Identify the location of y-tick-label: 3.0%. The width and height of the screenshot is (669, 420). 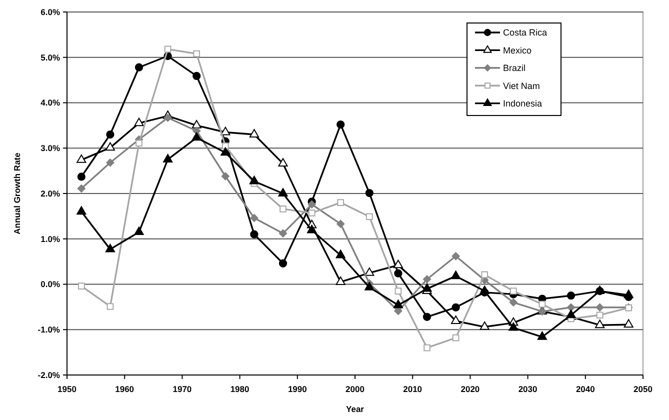
(50, 148).